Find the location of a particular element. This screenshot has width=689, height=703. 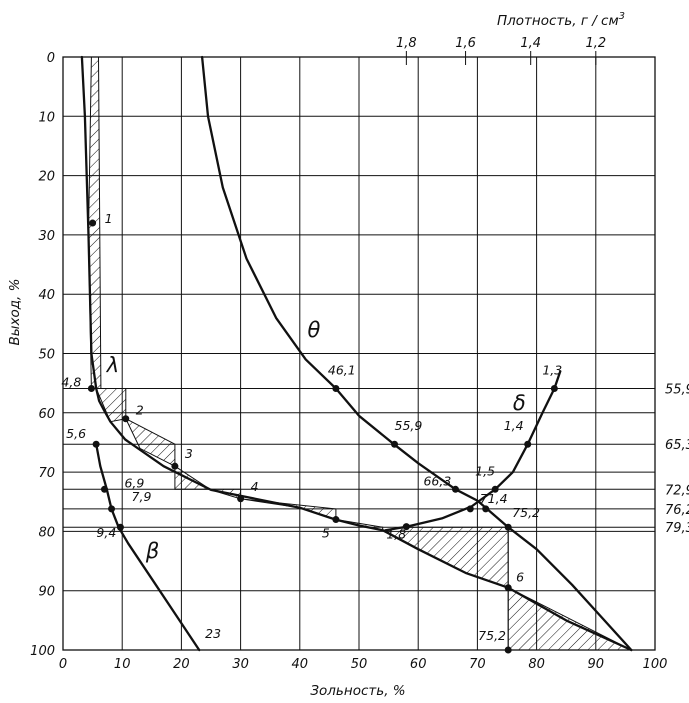

point-label: 7,9 is located at coordinates (142, 496).